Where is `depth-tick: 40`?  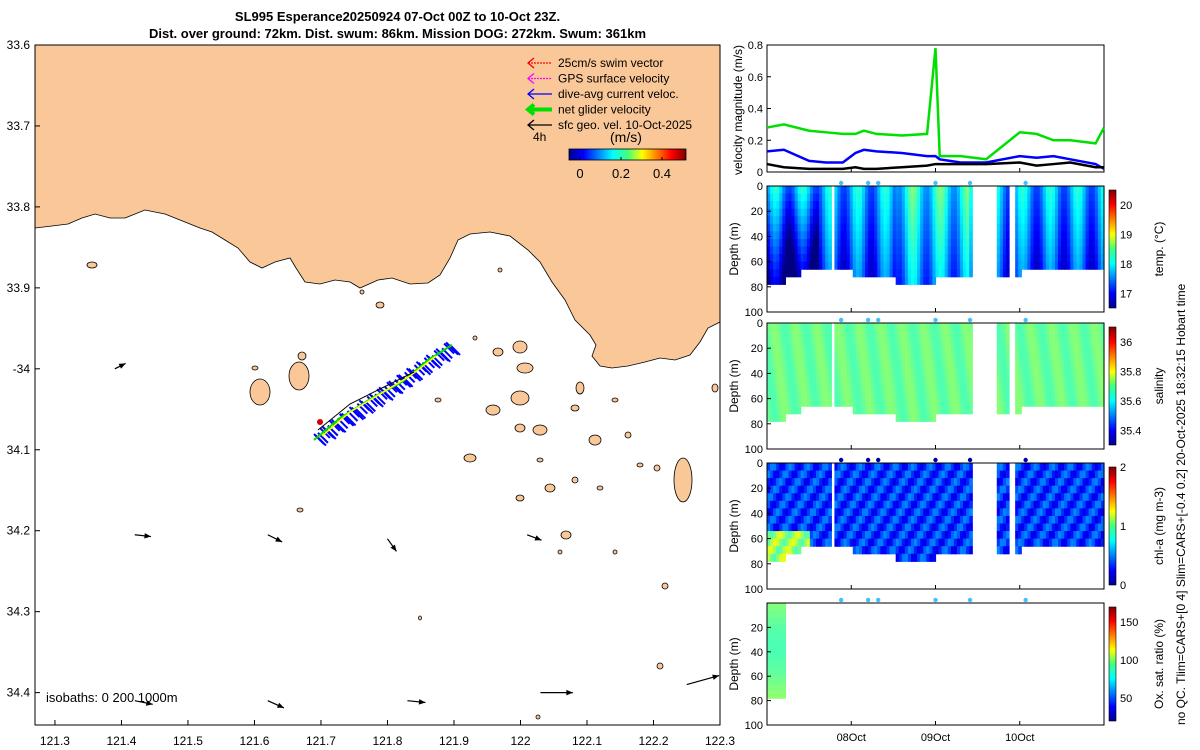 depth-tick: 40 is located at coordinates (757, 514).